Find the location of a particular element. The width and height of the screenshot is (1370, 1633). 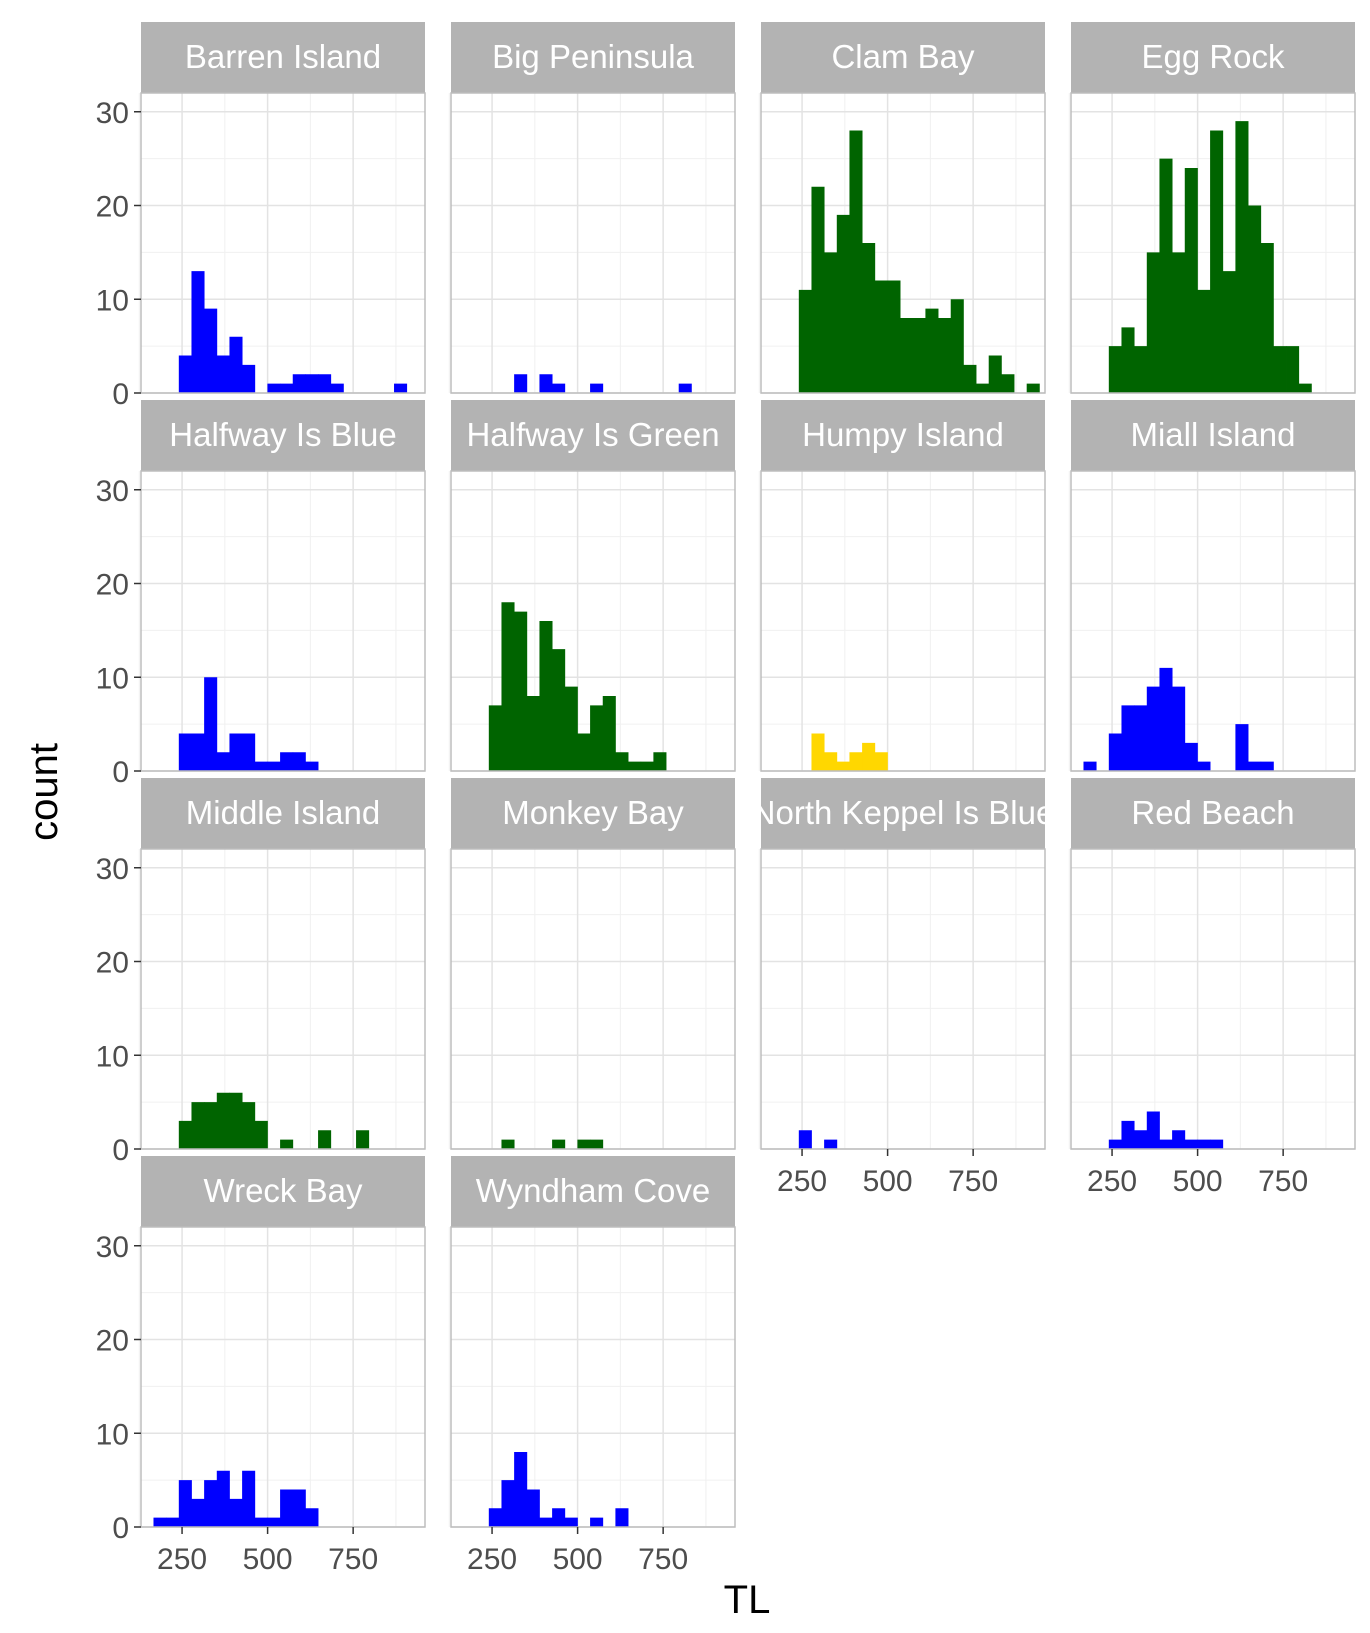

facet-panel: Humpy Island is located at coordinates (902, 586).